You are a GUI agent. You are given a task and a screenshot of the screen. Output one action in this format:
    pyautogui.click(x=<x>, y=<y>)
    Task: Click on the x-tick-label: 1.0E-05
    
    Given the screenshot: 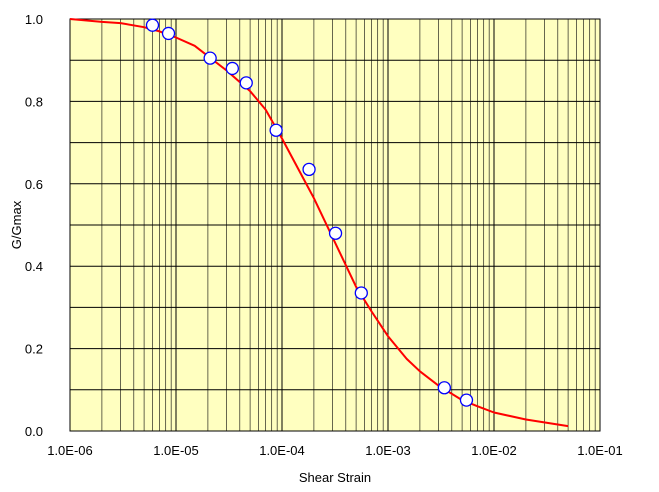 What is the action you would take?
    pyautogui.click(x=176, y=450)
    